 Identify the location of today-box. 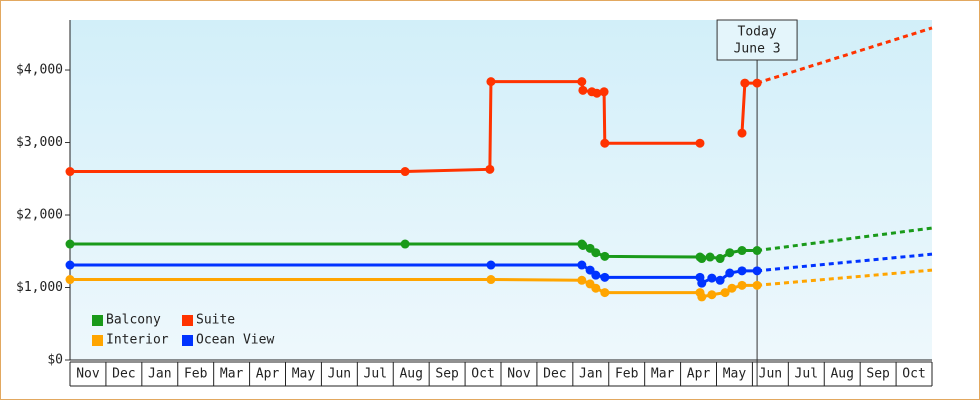
(757, 40).